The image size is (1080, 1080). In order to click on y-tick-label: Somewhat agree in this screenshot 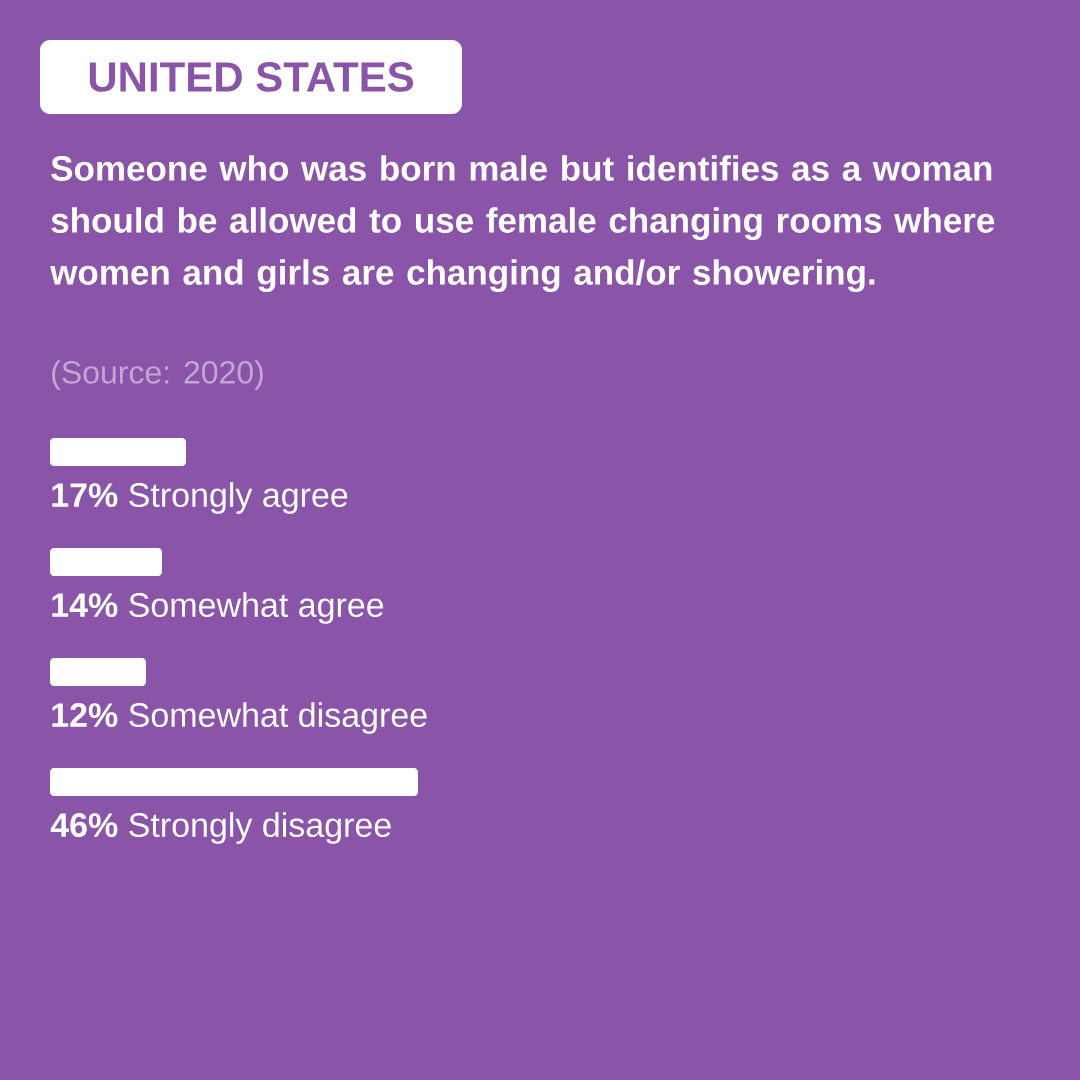, I will do `click(256, 608)`.